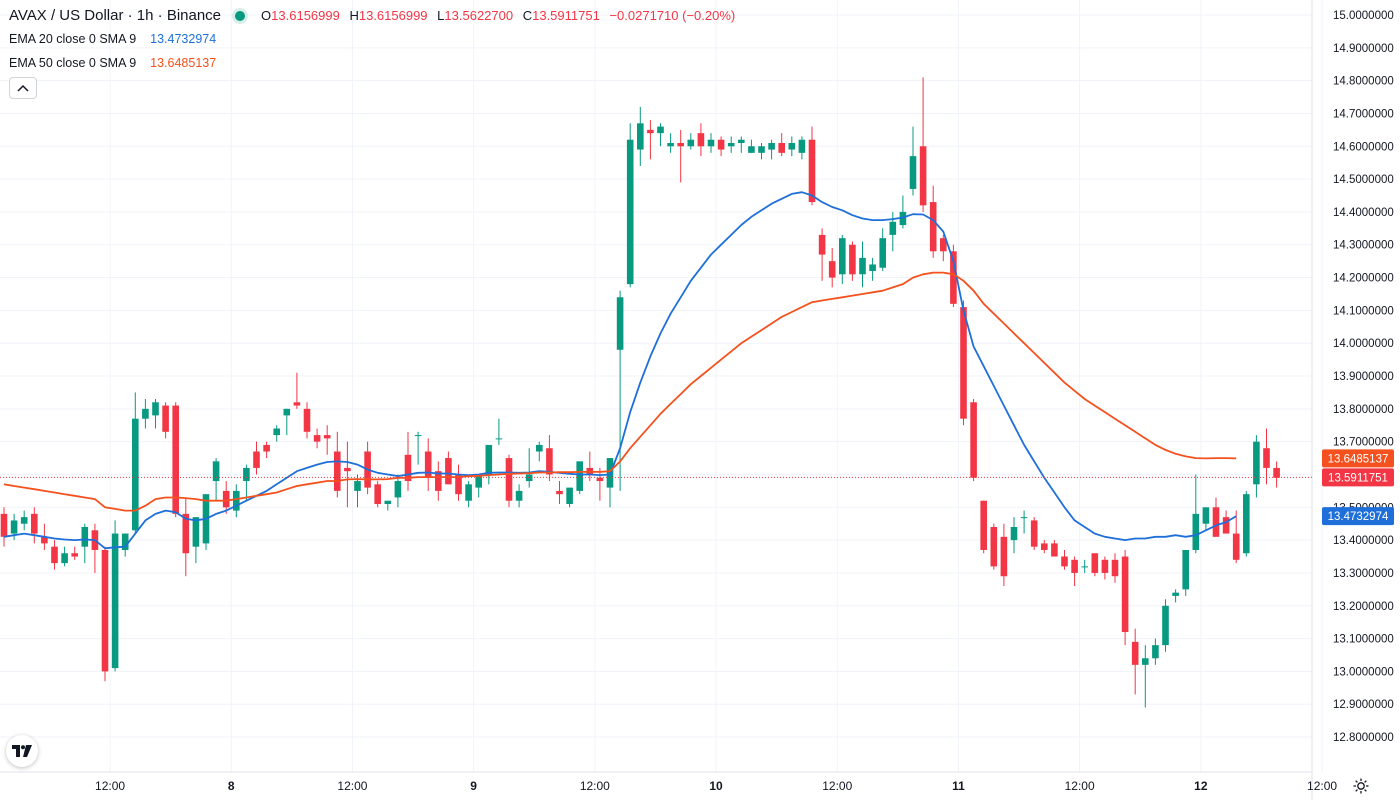  Describe the element at coordinates (1363, 443) in the screenshot. I see `y-tick-label: 13.7000000` at that location.